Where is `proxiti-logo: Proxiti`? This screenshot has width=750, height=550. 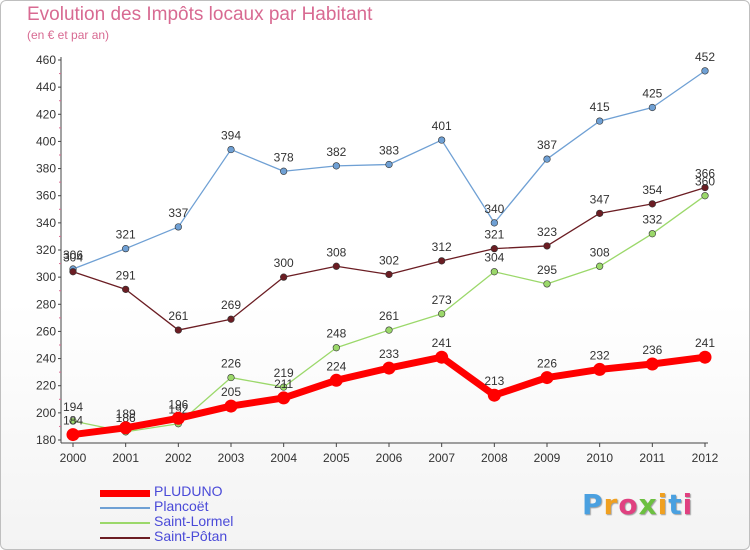
proxiti-logo: Proxiti is located at coordinates (638, 504).